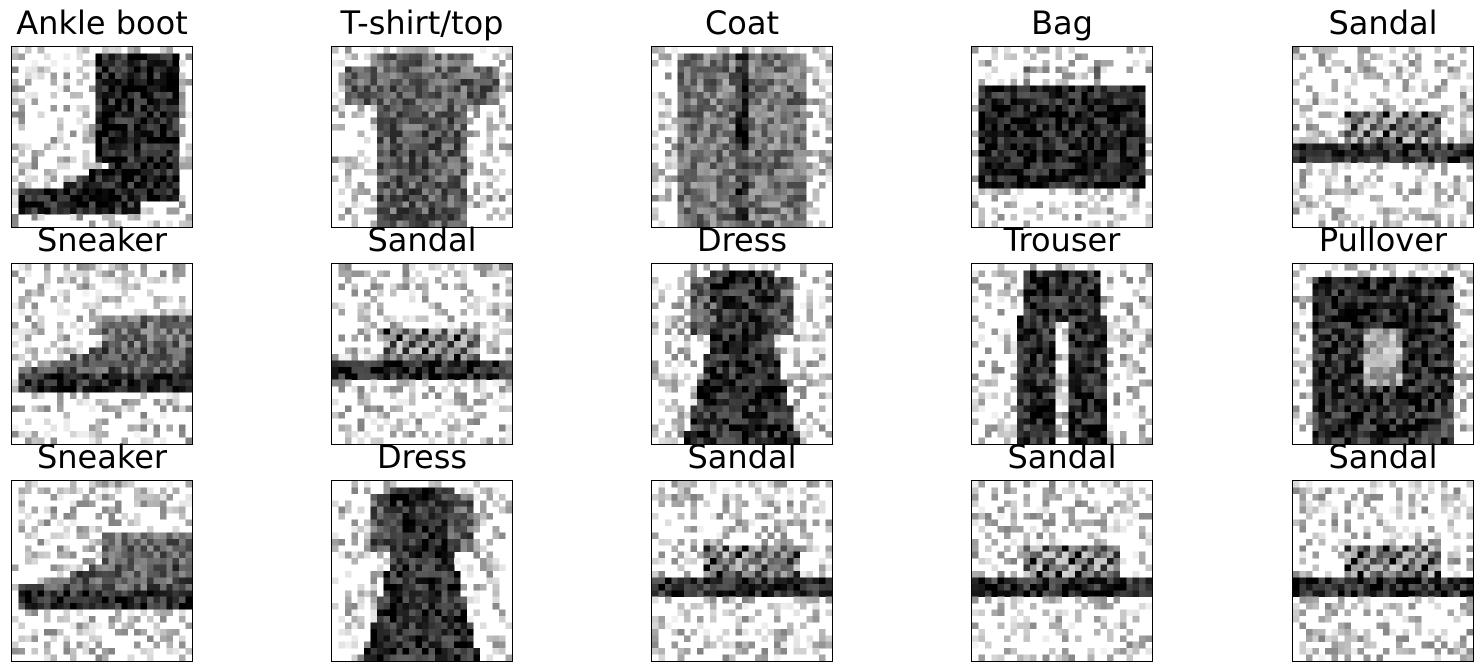 Image resolution: width=1483 pixels, height=670 pixels. I want to click on trouser-silhouette, so click(1062, 354).